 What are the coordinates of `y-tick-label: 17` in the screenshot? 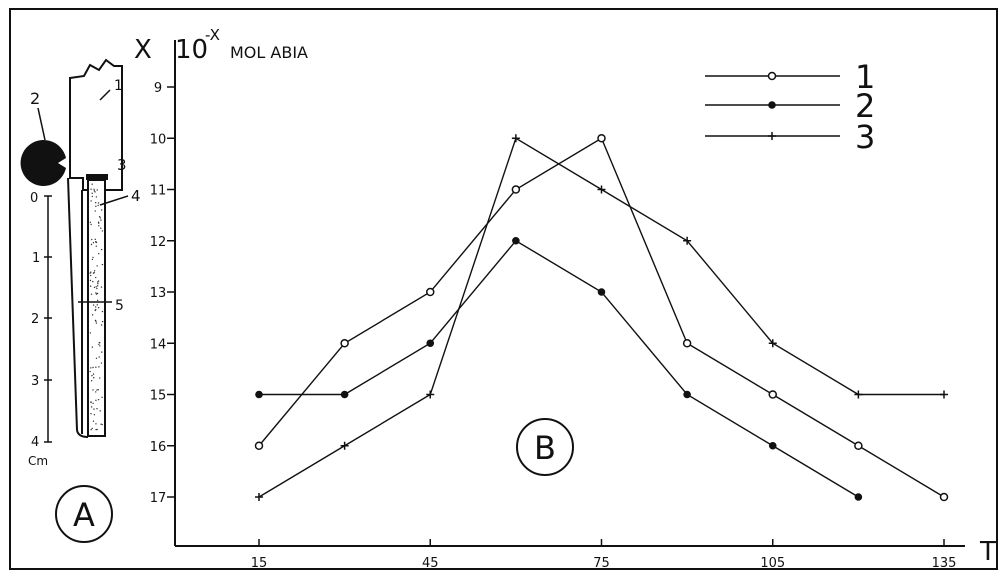 It's located at (158, 498).